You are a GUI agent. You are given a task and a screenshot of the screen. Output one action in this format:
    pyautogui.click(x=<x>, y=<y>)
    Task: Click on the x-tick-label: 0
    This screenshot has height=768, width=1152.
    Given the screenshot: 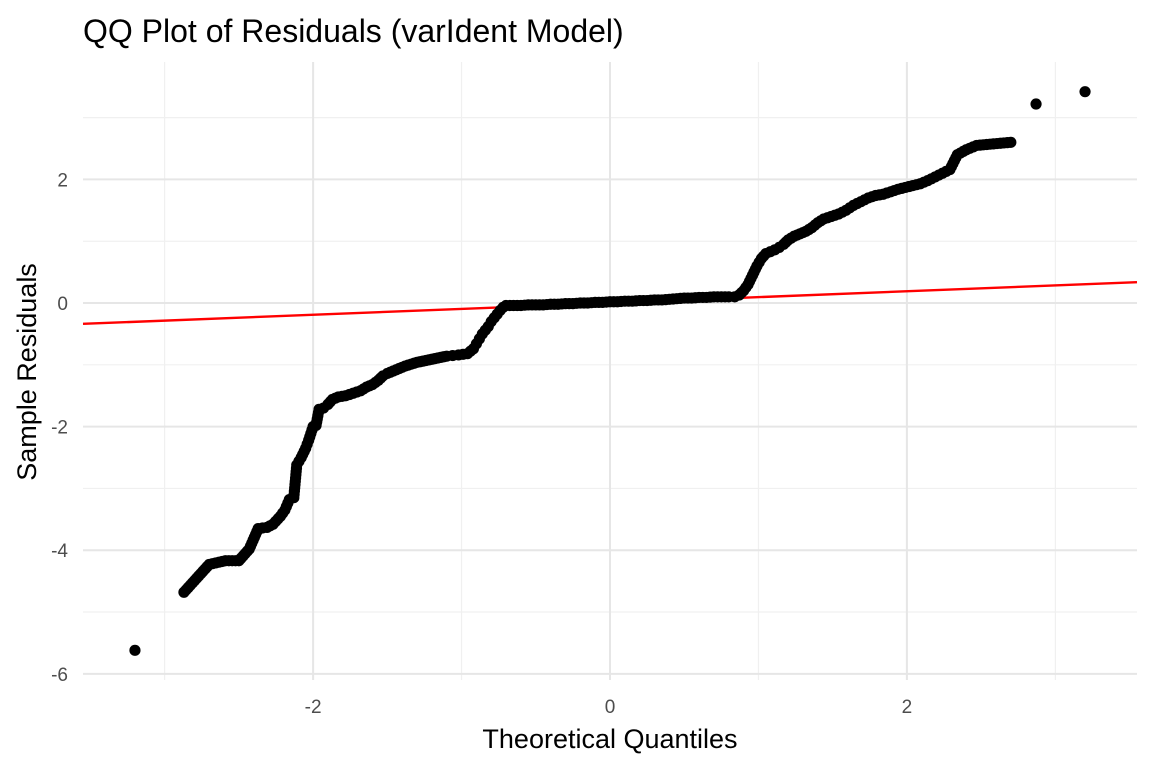 What is the action you would take?
    pyautogui.click(x=610, y=707)
    